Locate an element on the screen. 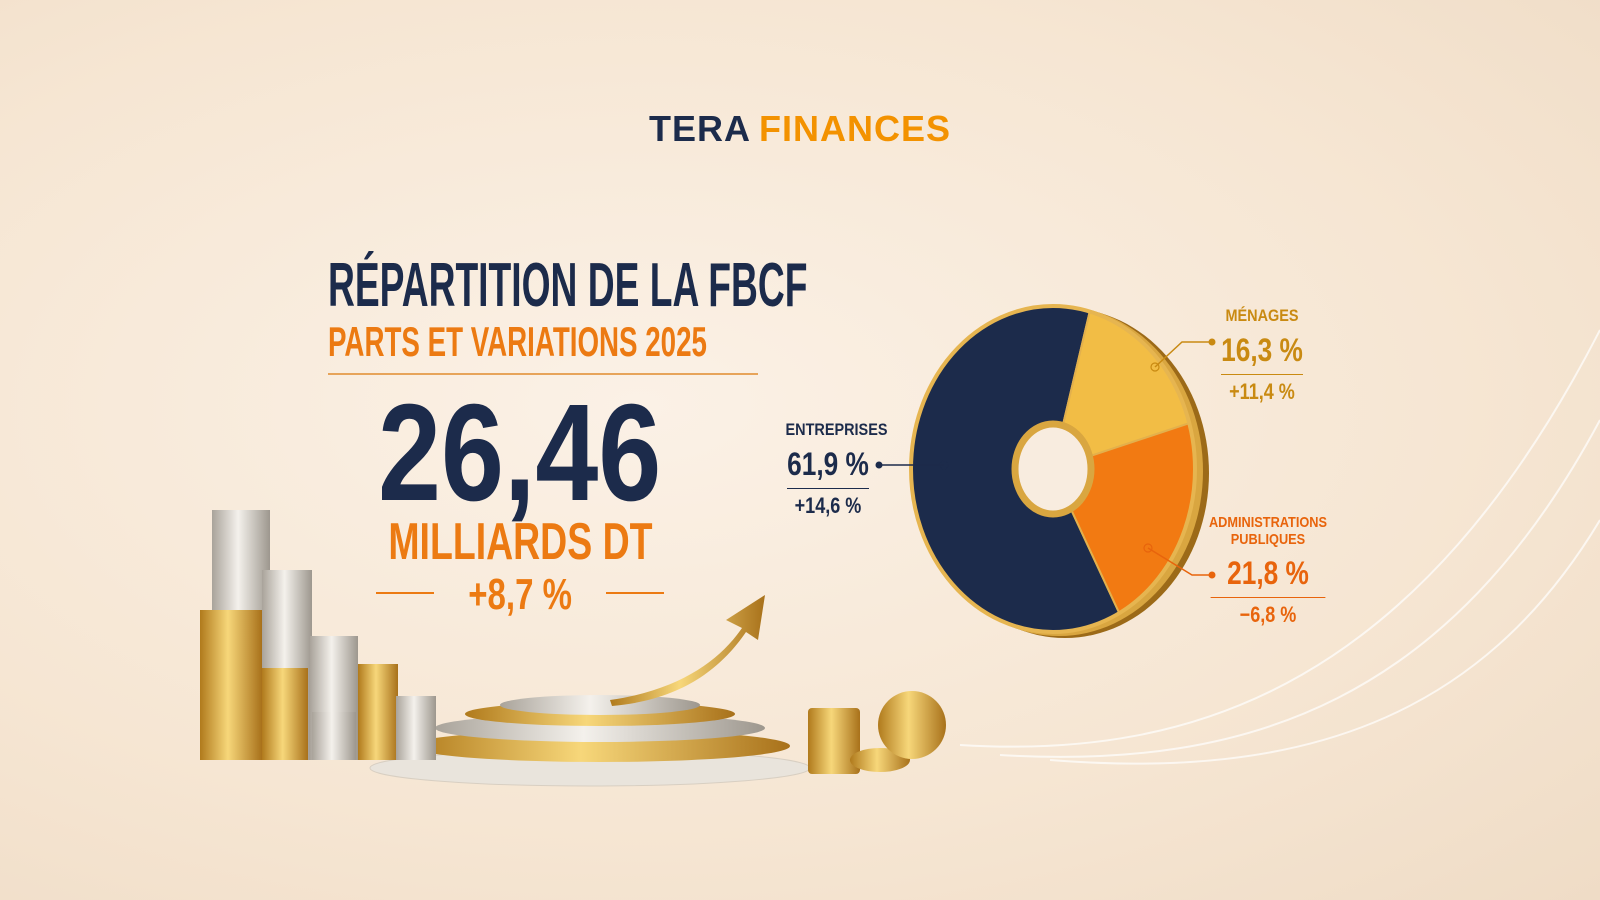 The height and width of the screenshot is (900, 1600). brand-second: FINANCES is located at coordinates (854, 128).